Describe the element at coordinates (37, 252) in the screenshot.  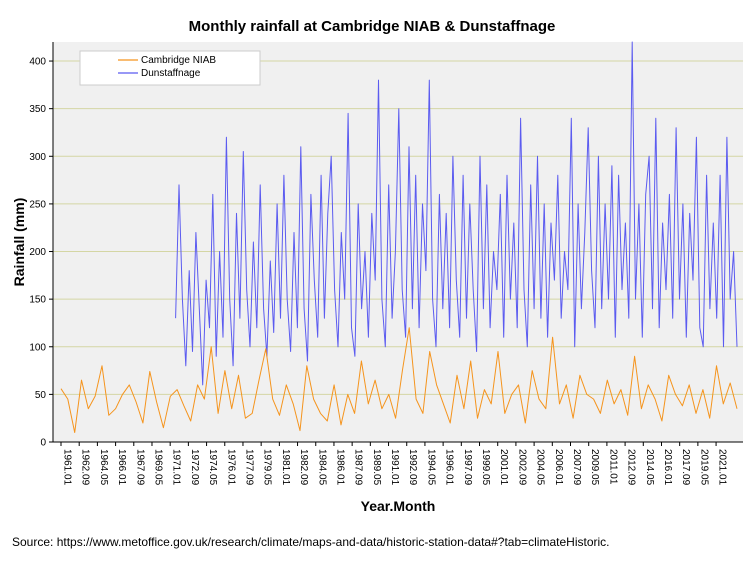
I see `y-tick-label-200: 200` at that location.